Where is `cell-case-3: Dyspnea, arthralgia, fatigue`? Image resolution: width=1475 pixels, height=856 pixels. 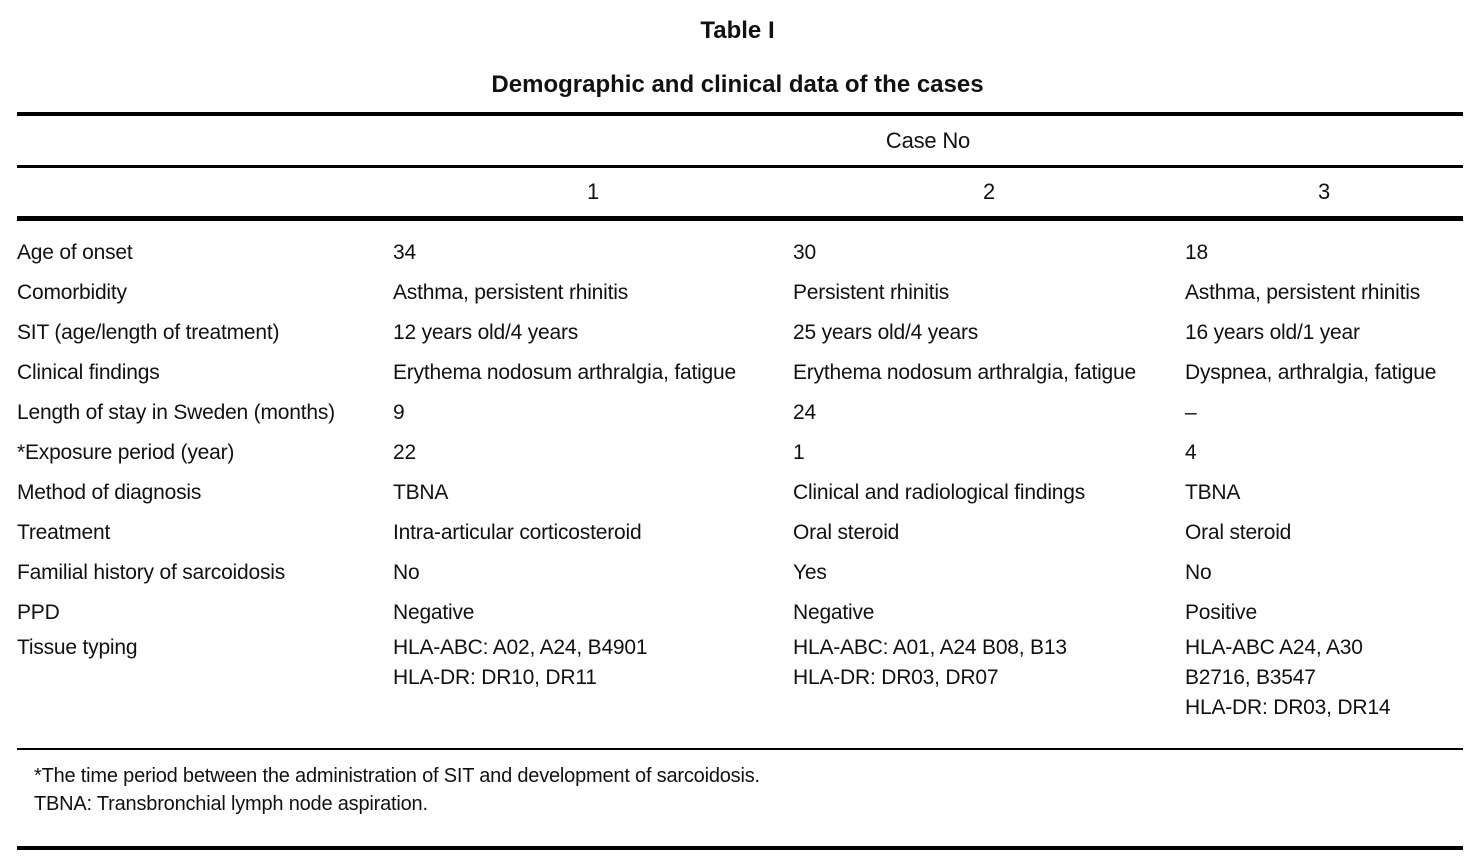
cell-case-3: Dyspnea, arthralgia, fatigue is located at coordinates (1311, 372).